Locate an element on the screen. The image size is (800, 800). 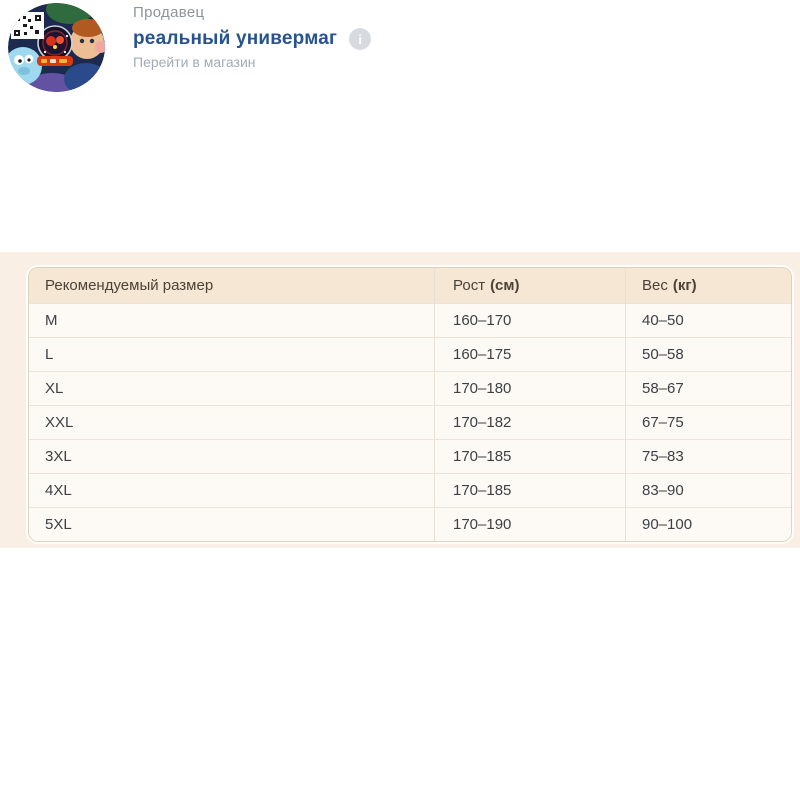
cell-weight: 75–83 is located at coordinates (708, 456).